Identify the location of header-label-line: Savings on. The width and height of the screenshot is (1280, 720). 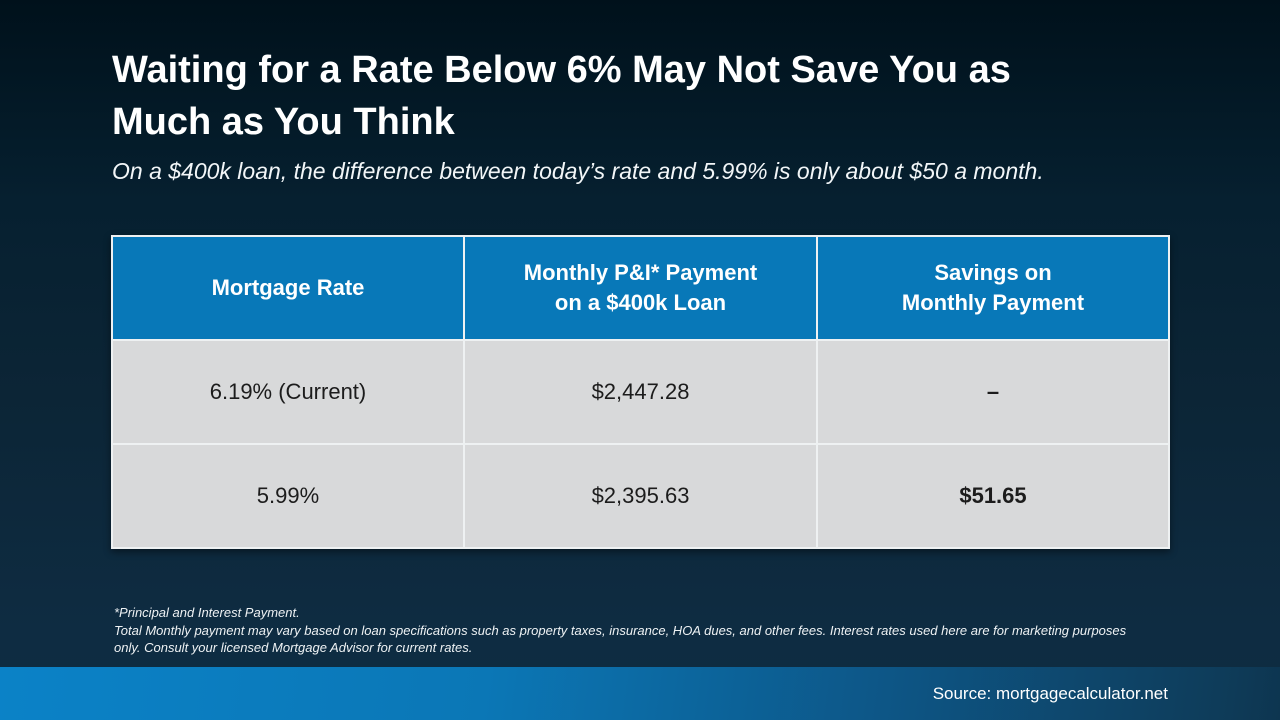
(993, 272).